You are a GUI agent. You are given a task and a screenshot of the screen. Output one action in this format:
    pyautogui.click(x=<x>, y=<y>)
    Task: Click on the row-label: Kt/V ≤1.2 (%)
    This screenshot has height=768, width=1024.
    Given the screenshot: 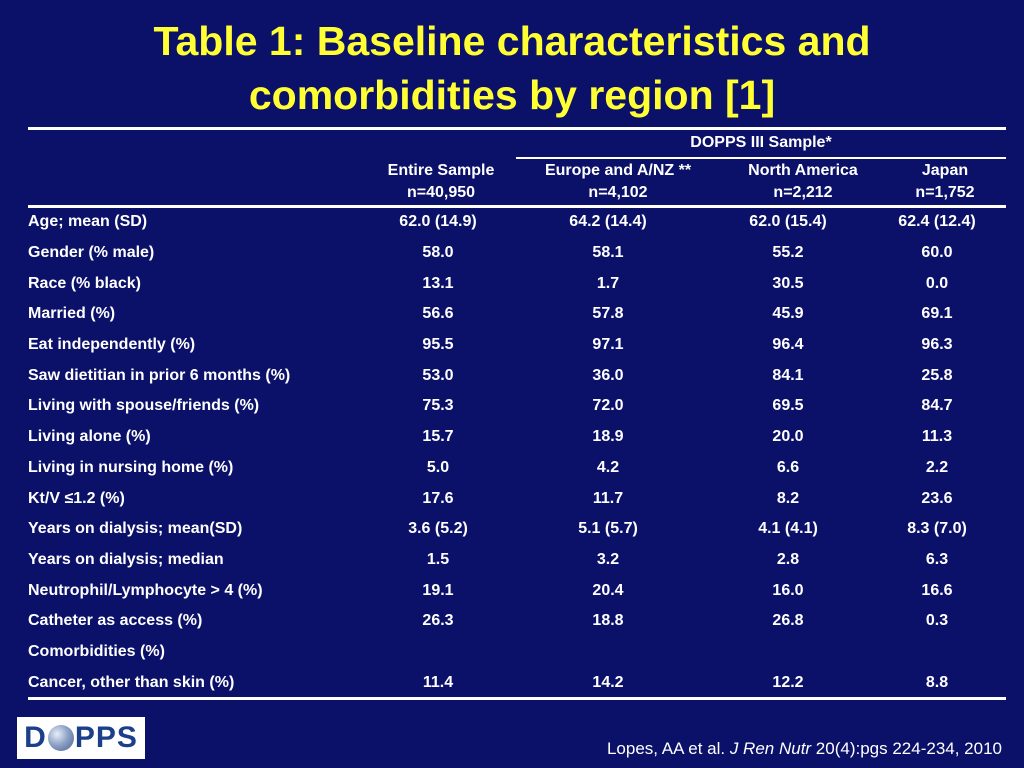 What is the action you would take?
    pyautogui.click(x=76, y=498)
    